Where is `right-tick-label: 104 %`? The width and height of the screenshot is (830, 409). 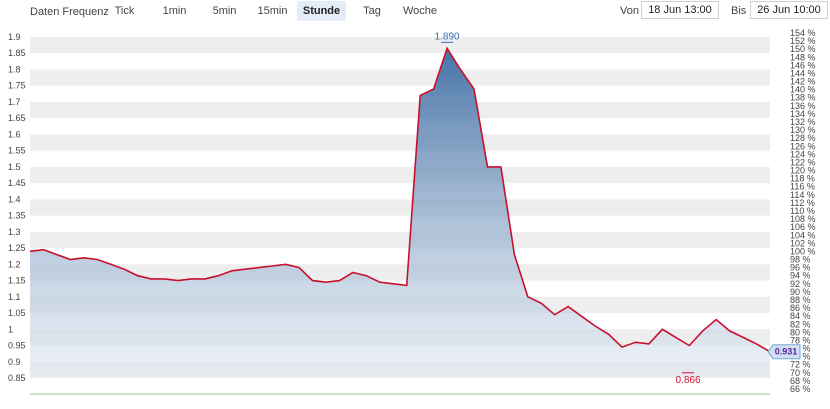
right-tick-label: 104 % is located at coordinates (803, 235).